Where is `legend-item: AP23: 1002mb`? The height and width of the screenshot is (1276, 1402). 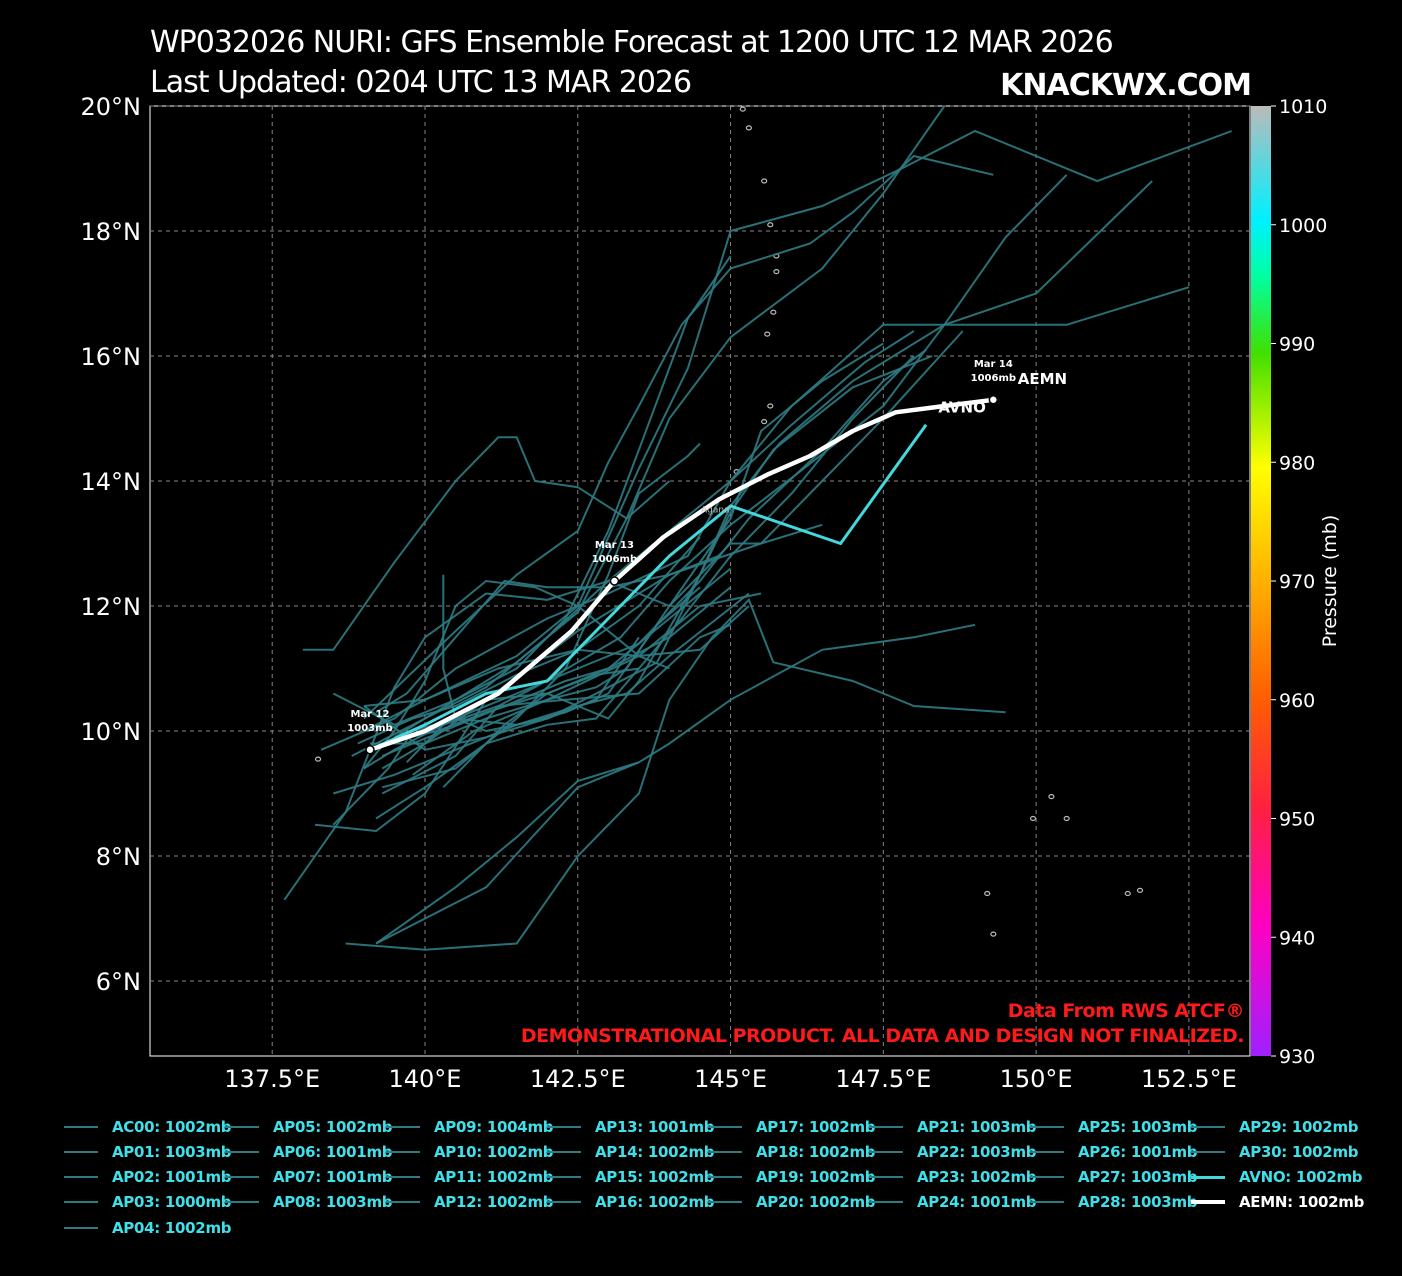
legend-item: AP23: 1002mb is located at coordinates (953, 1177).